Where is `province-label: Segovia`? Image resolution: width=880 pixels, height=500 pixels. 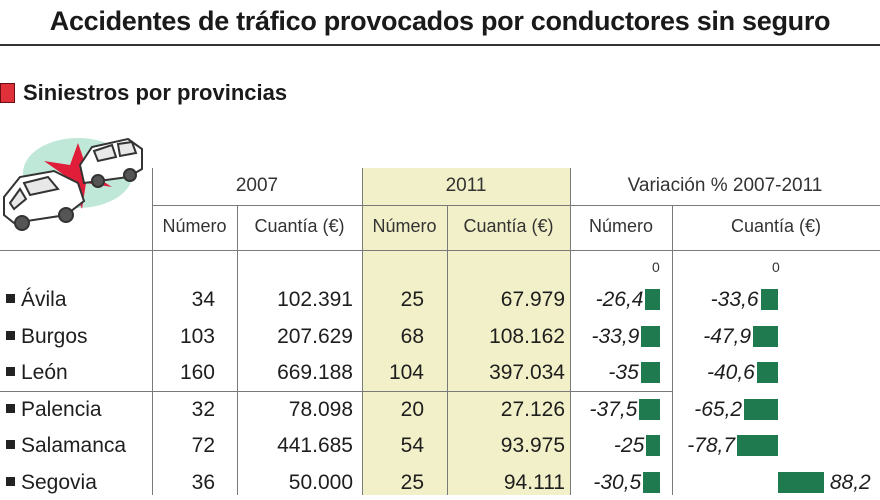
province-label: Segovia is located at coordinates (59, 482).